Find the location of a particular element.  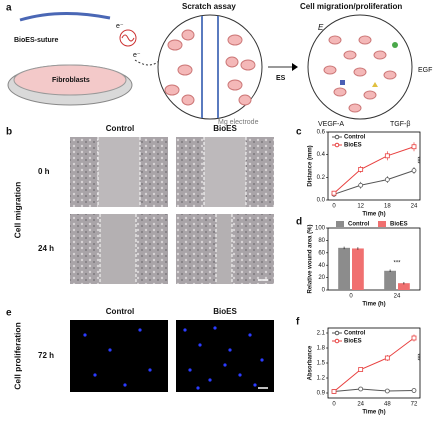

y-tick-label: 40 is located at coordinates (321, 266).